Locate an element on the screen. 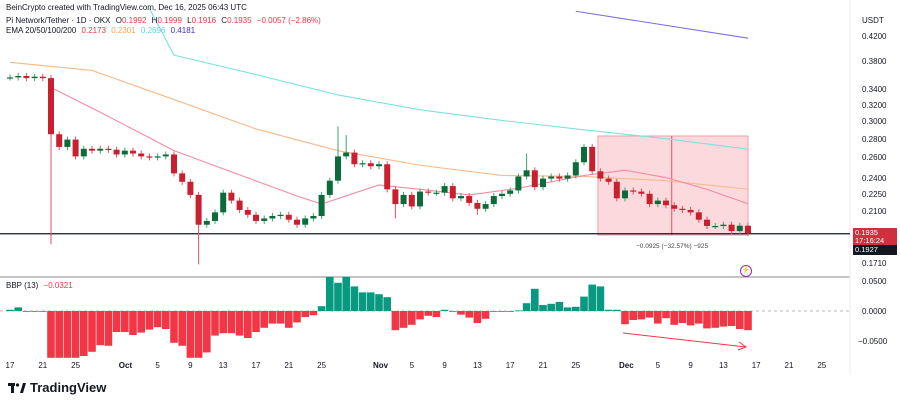 This screenshot has width=900, height=400. time-tick: Oct is located at coordinates (125, 365).